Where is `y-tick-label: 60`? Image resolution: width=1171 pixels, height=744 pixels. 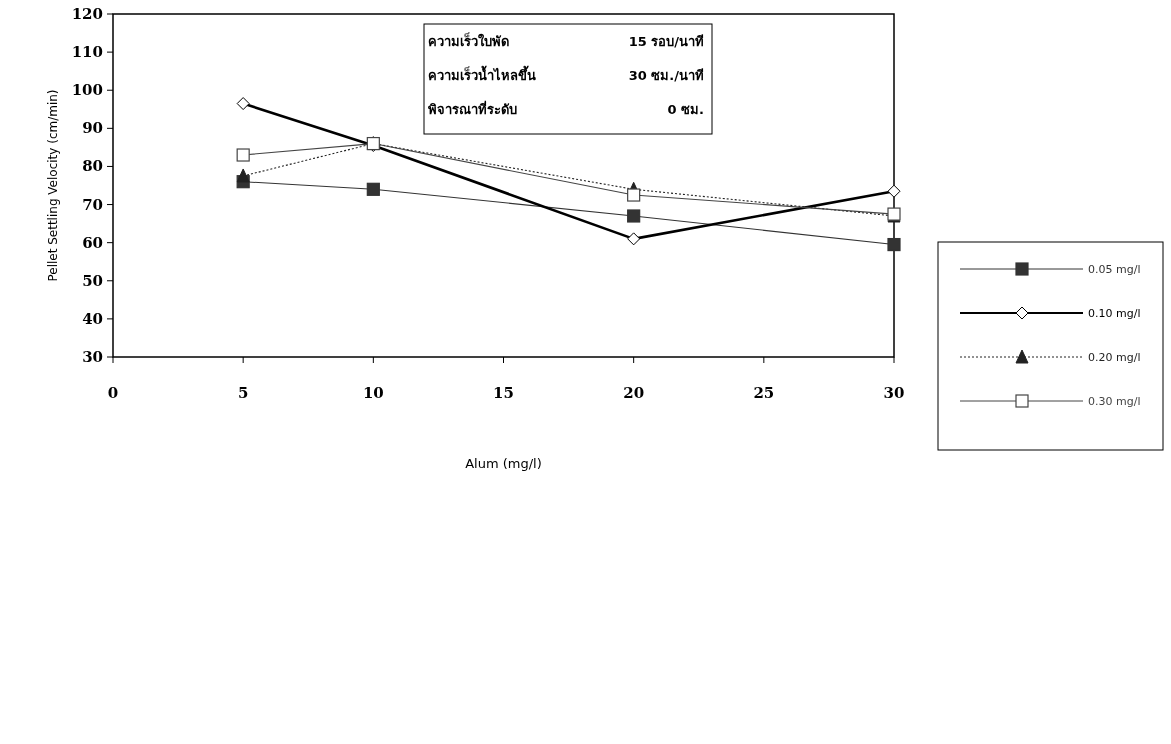 y-tick-label: 60 is located at coordinates (92, 242).